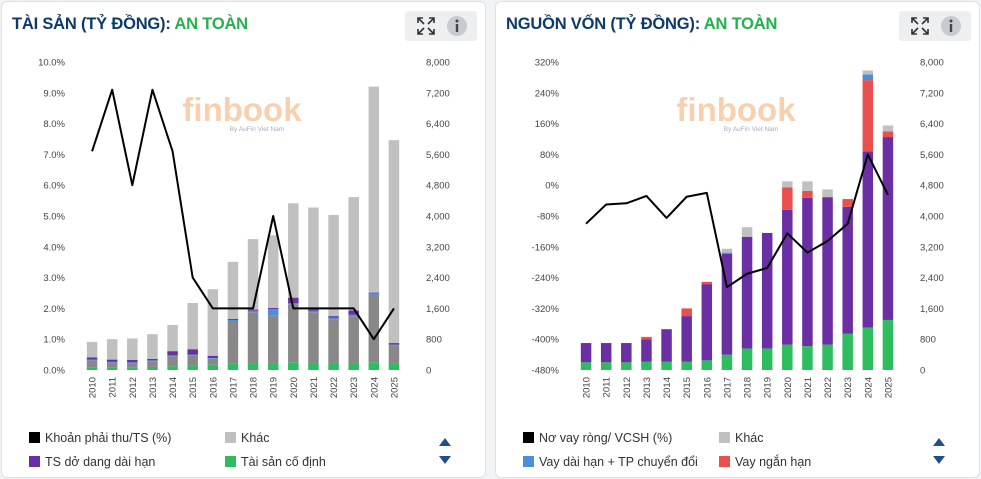 This screenshot has height=479, width=981. Describe the element at coordinates (438, 247) in the screenshot. I see `y-right-tick-label: 3,200` at that location.